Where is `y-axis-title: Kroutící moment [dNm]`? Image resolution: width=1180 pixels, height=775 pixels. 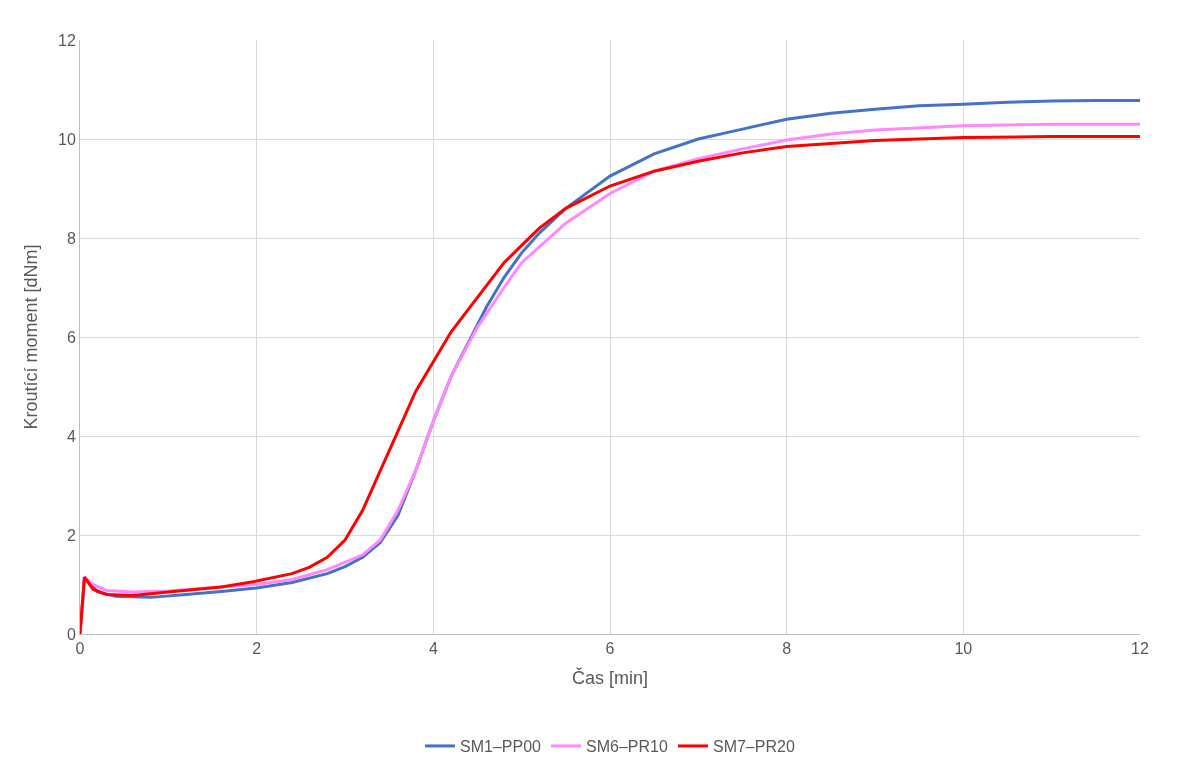 y-axis-title: Kroutící moment [dNm] is located at coordinates (31, 337).